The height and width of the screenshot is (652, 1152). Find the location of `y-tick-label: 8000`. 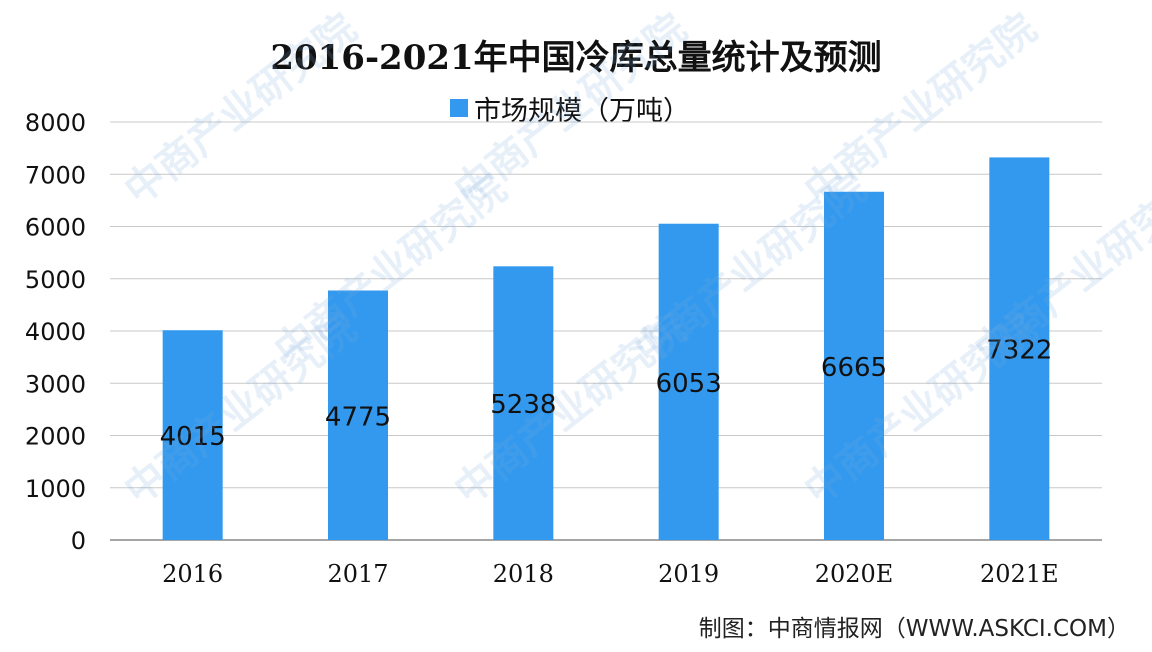

y-tick-label: 8000 is located at coordinates (55, 123).